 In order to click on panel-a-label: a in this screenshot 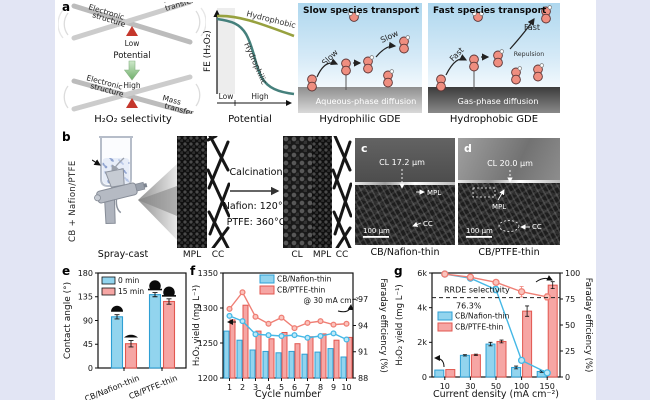, I will do `click(66, 7)`.